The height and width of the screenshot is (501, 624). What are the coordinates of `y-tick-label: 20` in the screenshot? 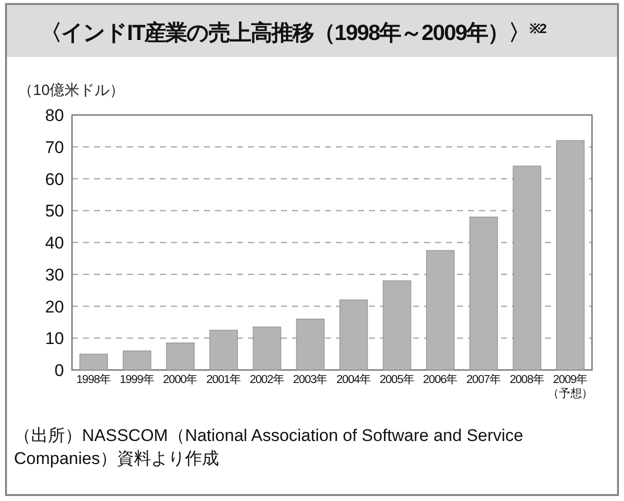 It's located at (54, 306).